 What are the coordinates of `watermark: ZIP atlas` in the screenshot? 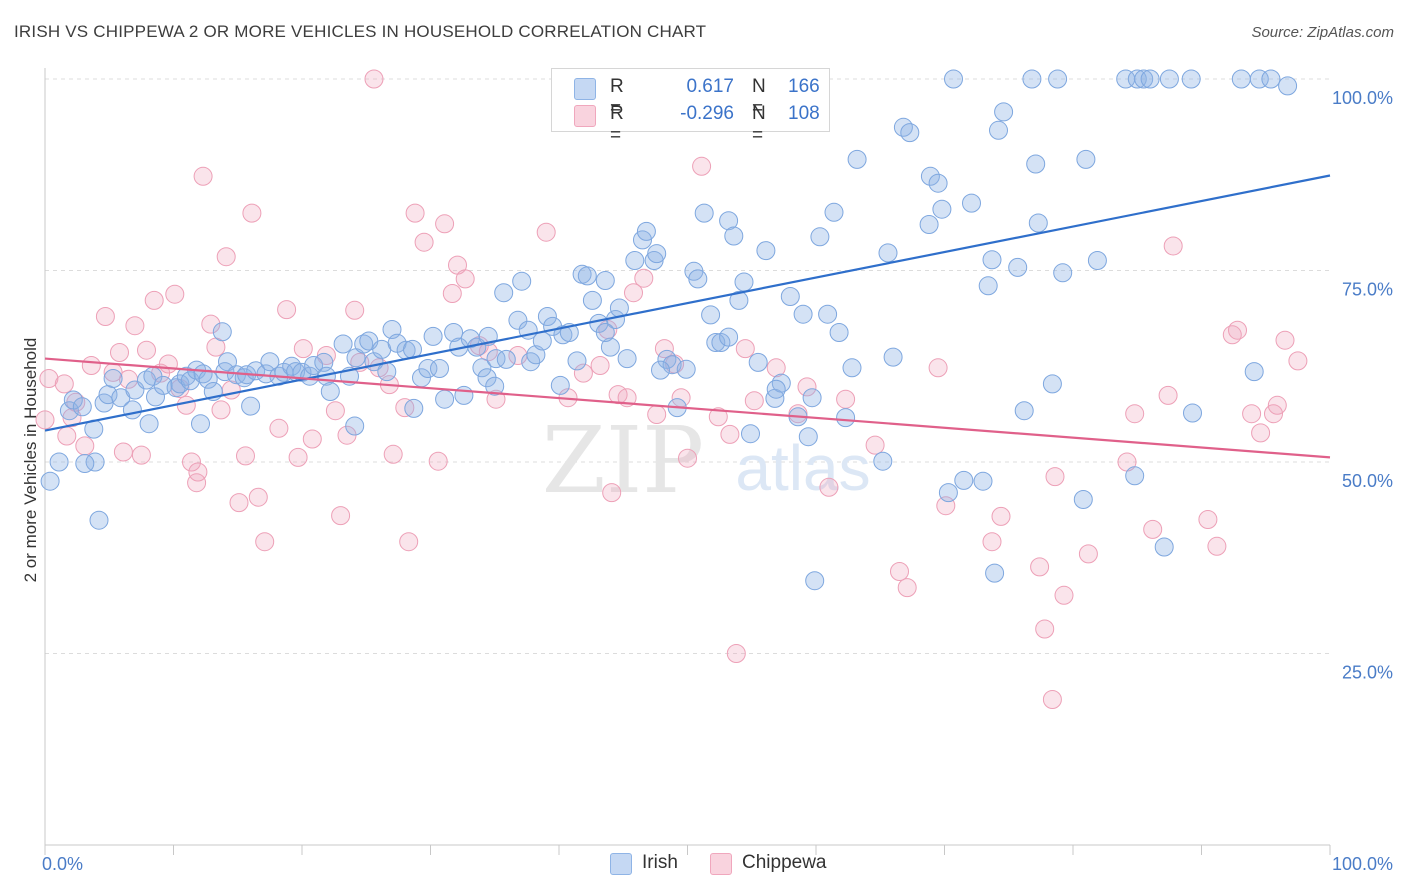 It's located at (706, 460).